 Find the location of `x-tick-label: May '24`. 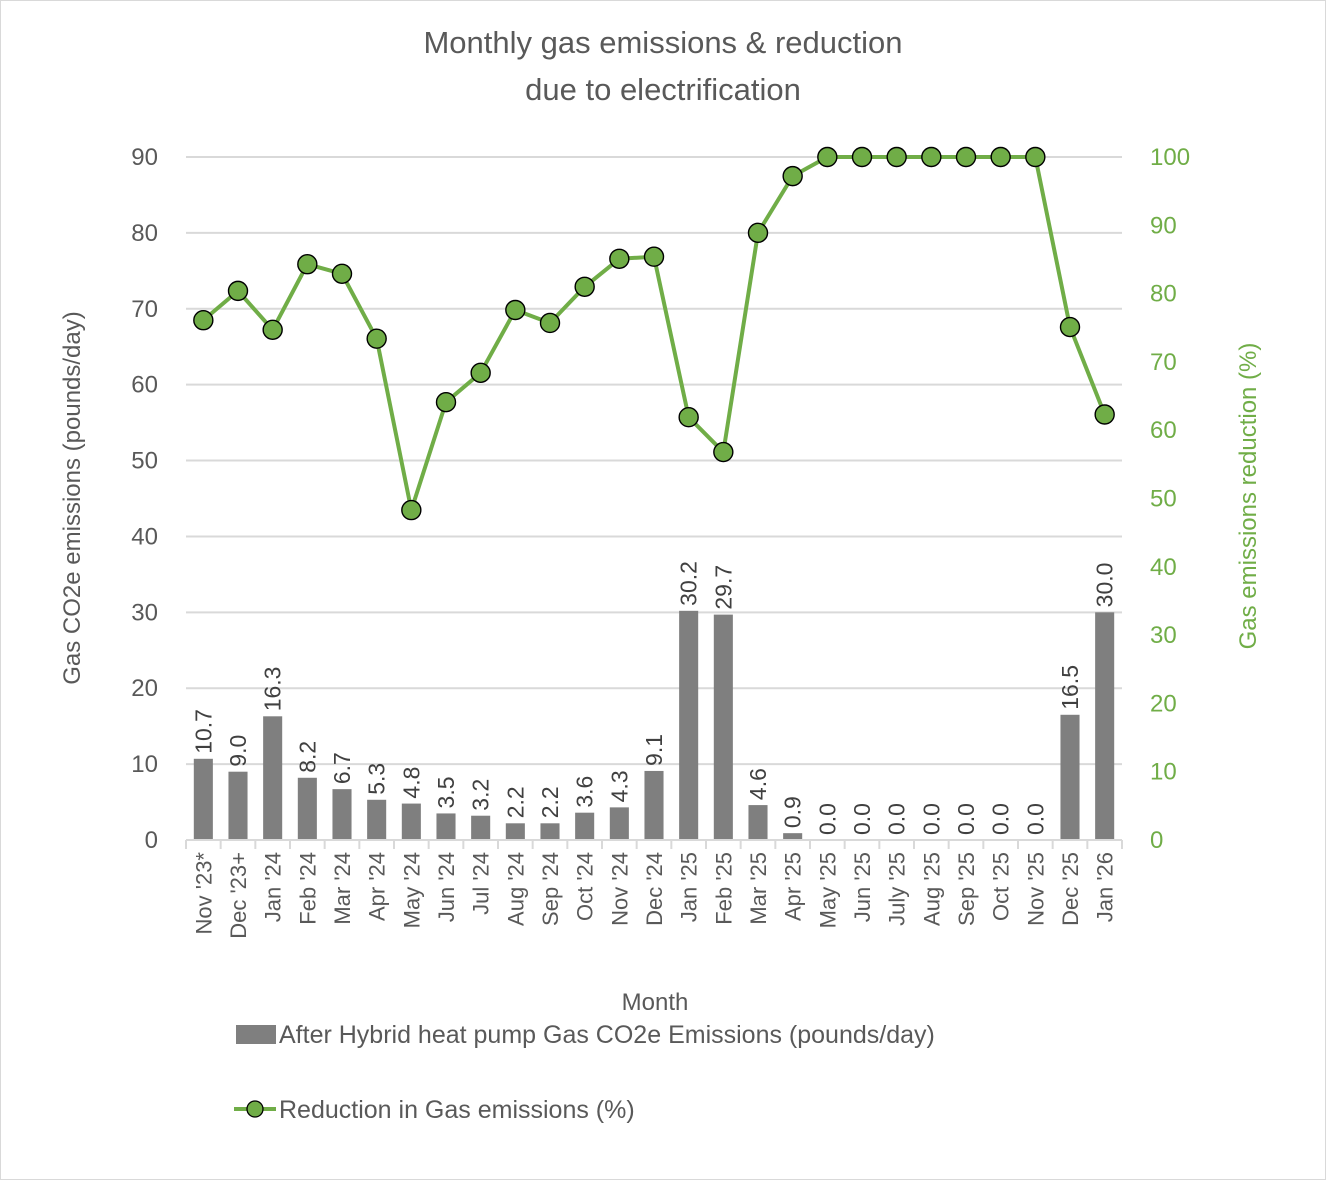

x-tick-label: May '24 is located at coordinates (411, 890).